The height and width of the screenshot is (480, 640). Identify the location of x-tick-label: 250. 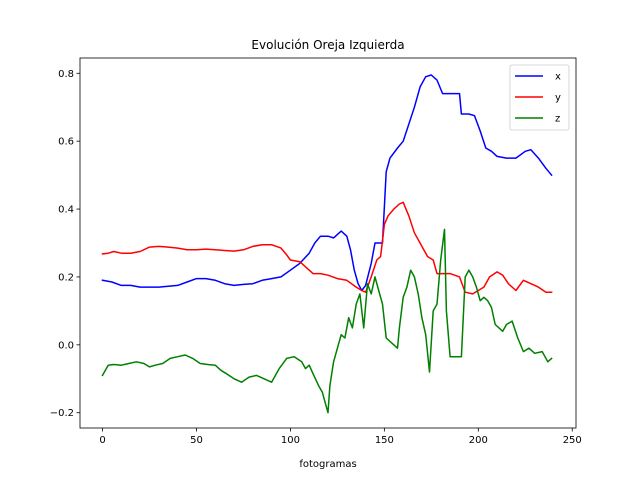
(572, 440).